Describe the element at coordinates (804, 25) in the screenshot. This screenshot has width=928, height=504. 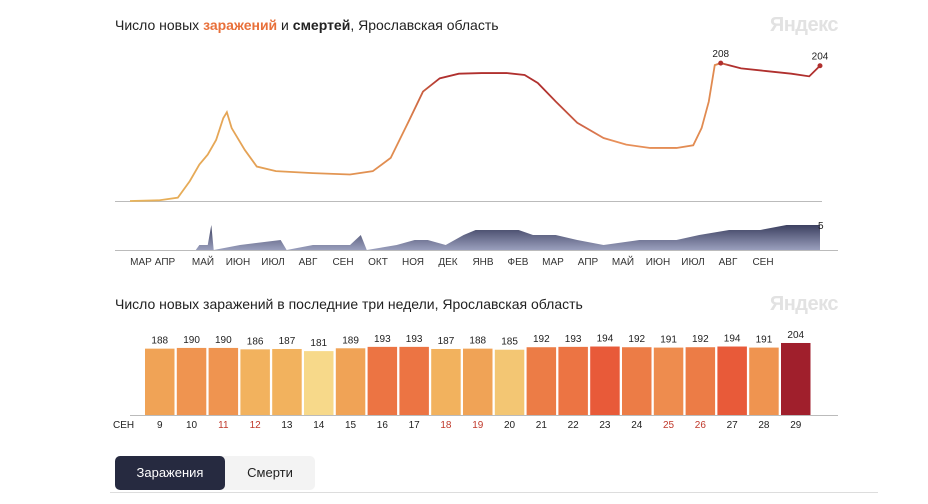
I see `yandex-logo: Яндекс` at that location.